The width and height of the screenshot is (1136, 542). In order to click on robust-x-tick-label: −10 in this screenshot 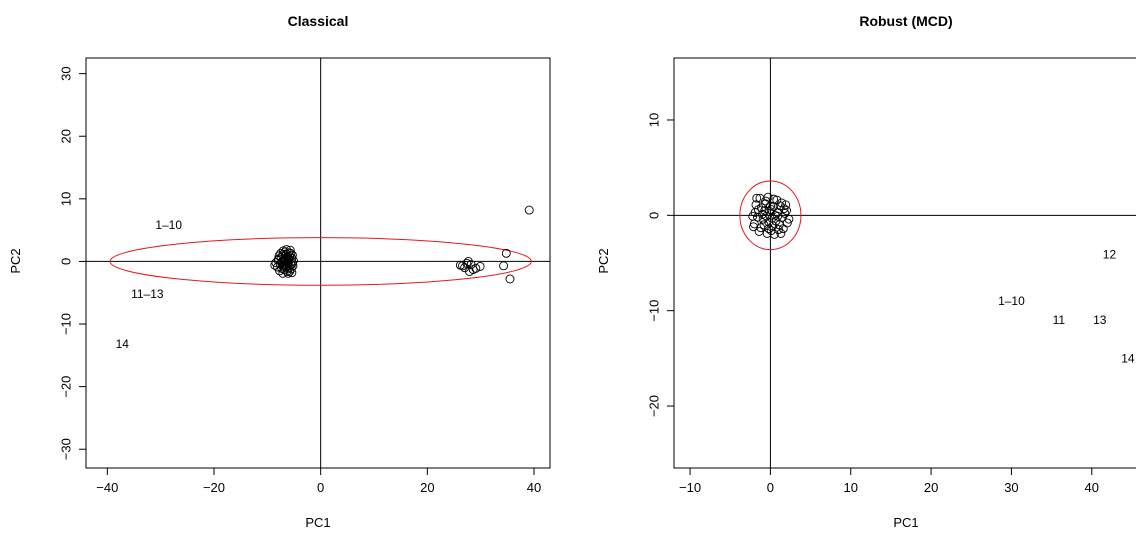, I will do `click(690, 487)`.